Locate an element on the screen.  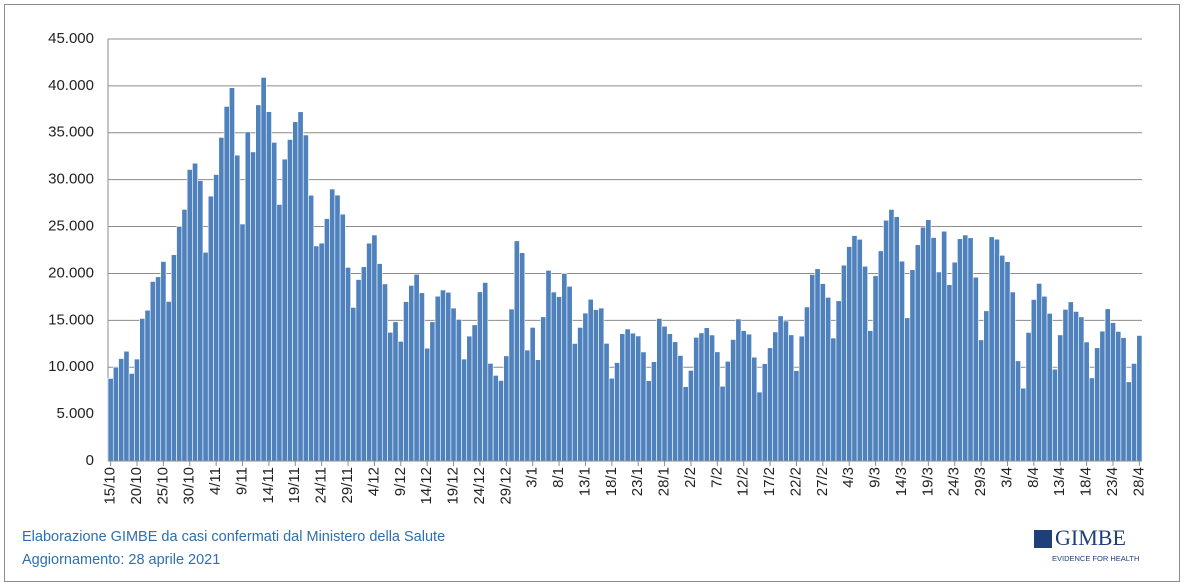
logo-tagline: EVIDENCE FOR HEALTH is located at coordinates (1095, 558).